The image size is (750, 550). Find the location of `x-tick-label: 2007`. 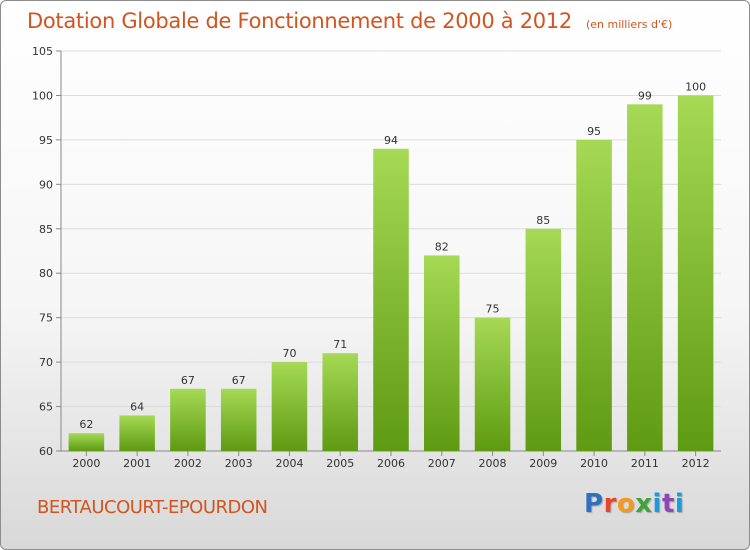

x-tick-label: 2007 is located at coordinates (442, 463).